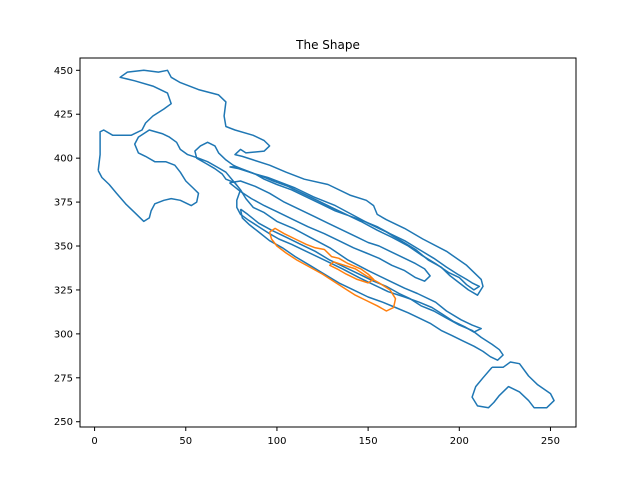  Describe the element at coordinates (63, 203) in the screenshot. I see `y-tick-label: 375` at that location.